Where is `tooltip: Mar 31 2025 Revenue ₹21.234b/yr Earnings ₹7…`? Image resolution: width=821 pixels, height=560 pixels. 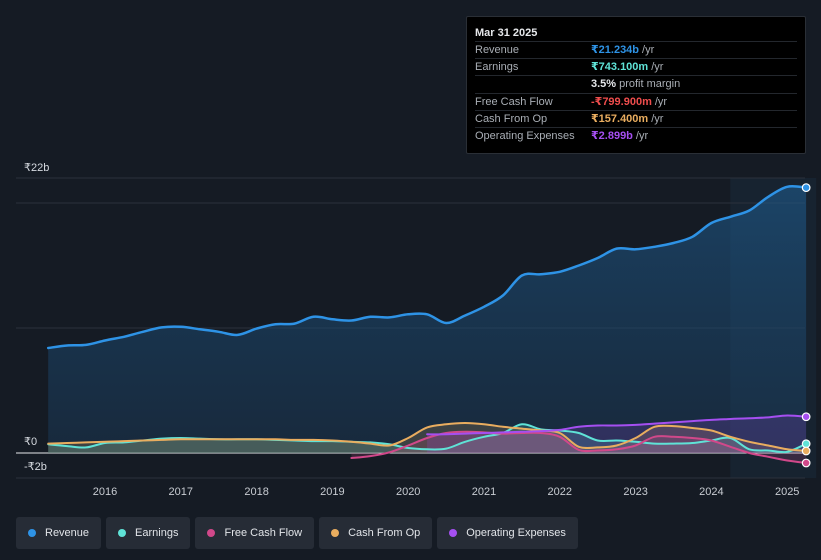 tooltip: Mar 31 2025 Revenue ₹21.234b/yr Earnings ₹7… is located at coordinates (636, 85).